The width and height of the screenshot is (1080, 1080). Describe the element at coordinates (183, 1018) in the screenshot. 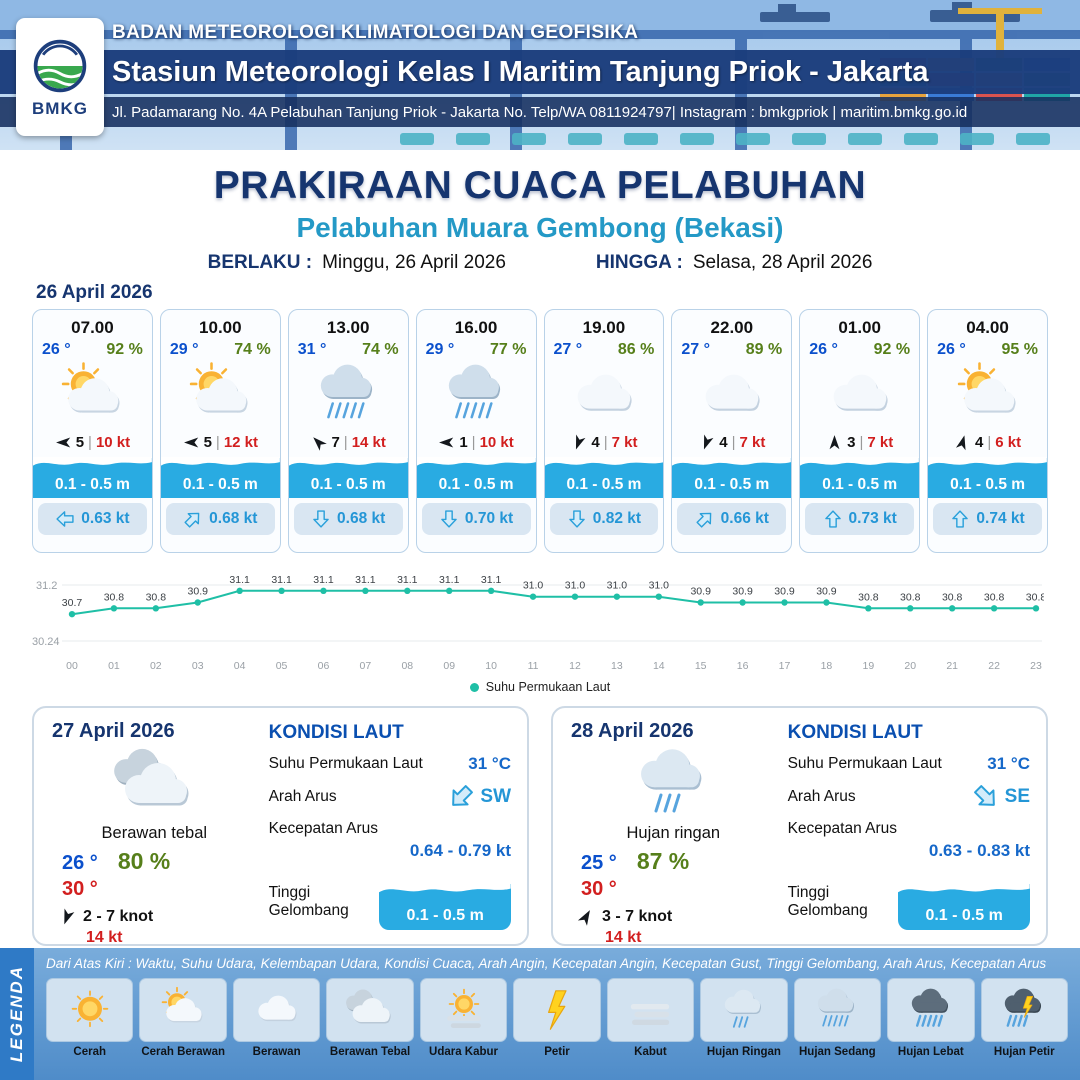

I see `legend-item: Cerah Berawan` at that location.